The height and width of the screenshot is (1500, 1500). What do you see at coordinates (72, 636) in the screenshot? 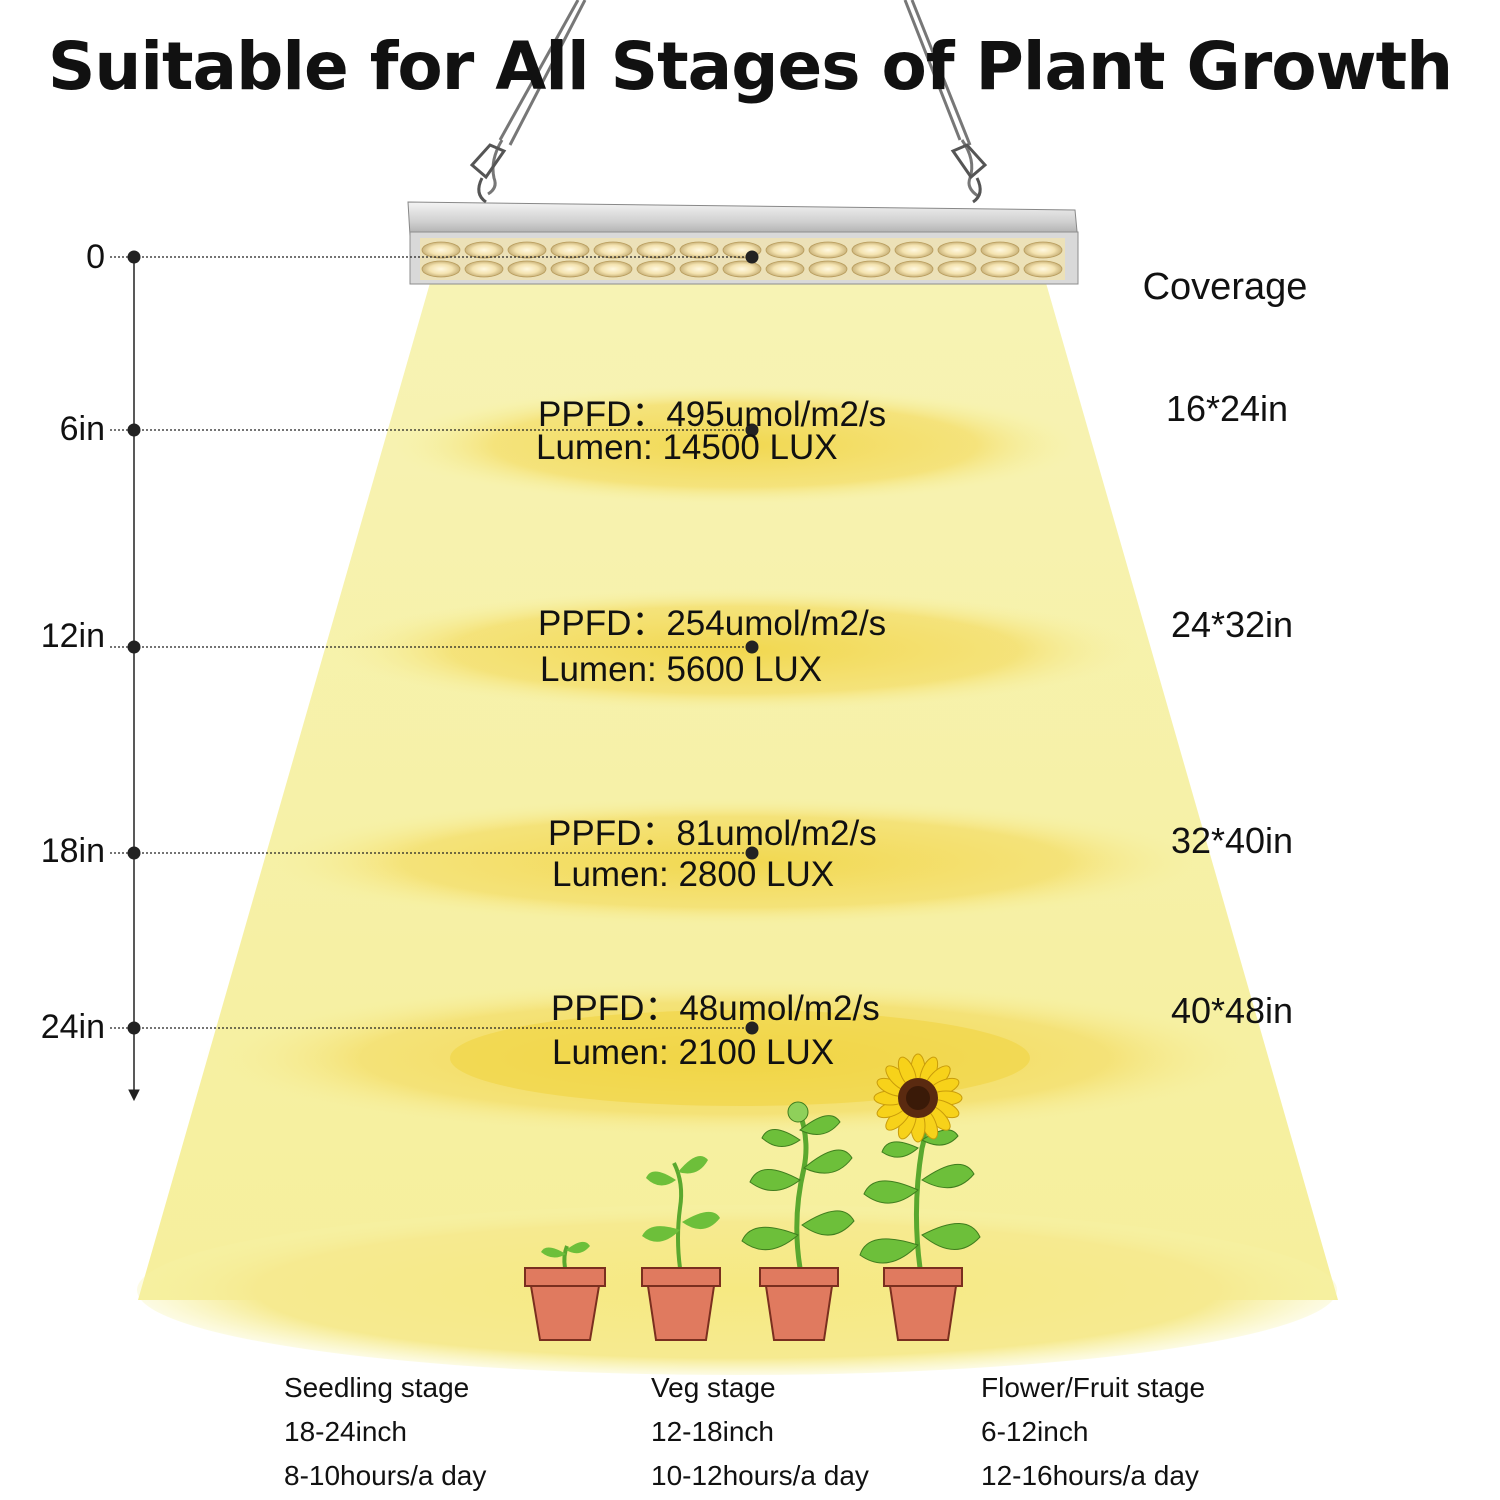
I see `distance-label-12in: 12in` at bounding box center [72, 636].